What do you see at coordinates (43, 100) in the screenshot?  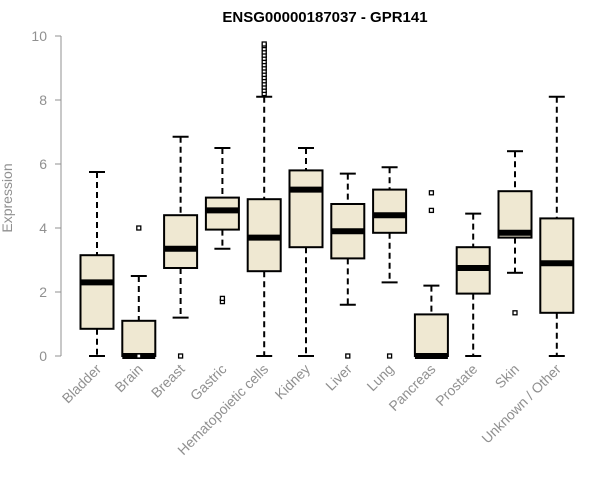 I see `y-tick-label: 8` at bounding box center [43, 100].